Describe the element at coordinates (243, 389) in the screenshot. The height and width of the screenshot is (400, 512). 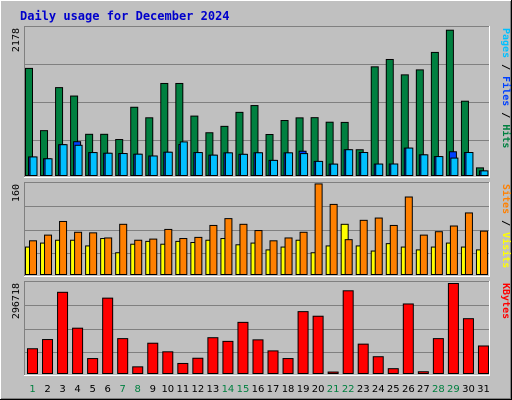
I see `x-label-day-15: 15` at that location.